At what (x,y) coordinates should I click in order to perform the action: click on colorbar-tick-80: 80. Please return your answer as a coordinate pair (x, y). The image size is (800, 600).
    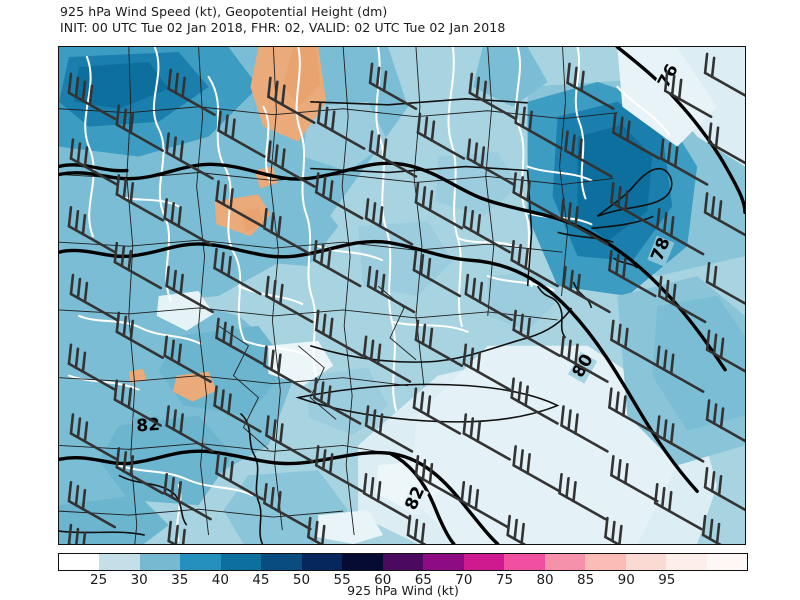
    Looking at the image, I should click on (545, 580).